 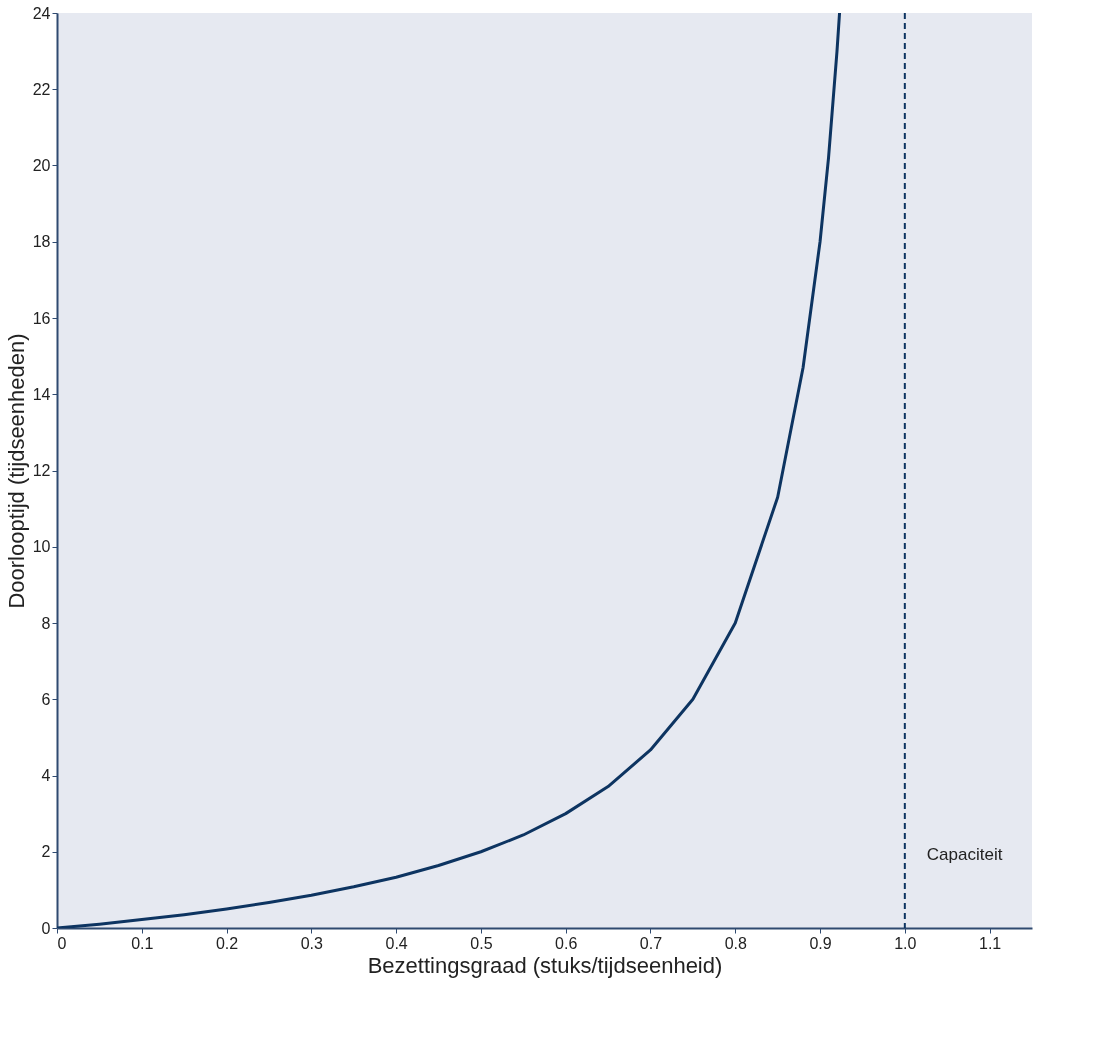 I want to click on x-axis-title: Bezettingsgraad (stuks/tijdseenheid), so click(x=545, y=965).